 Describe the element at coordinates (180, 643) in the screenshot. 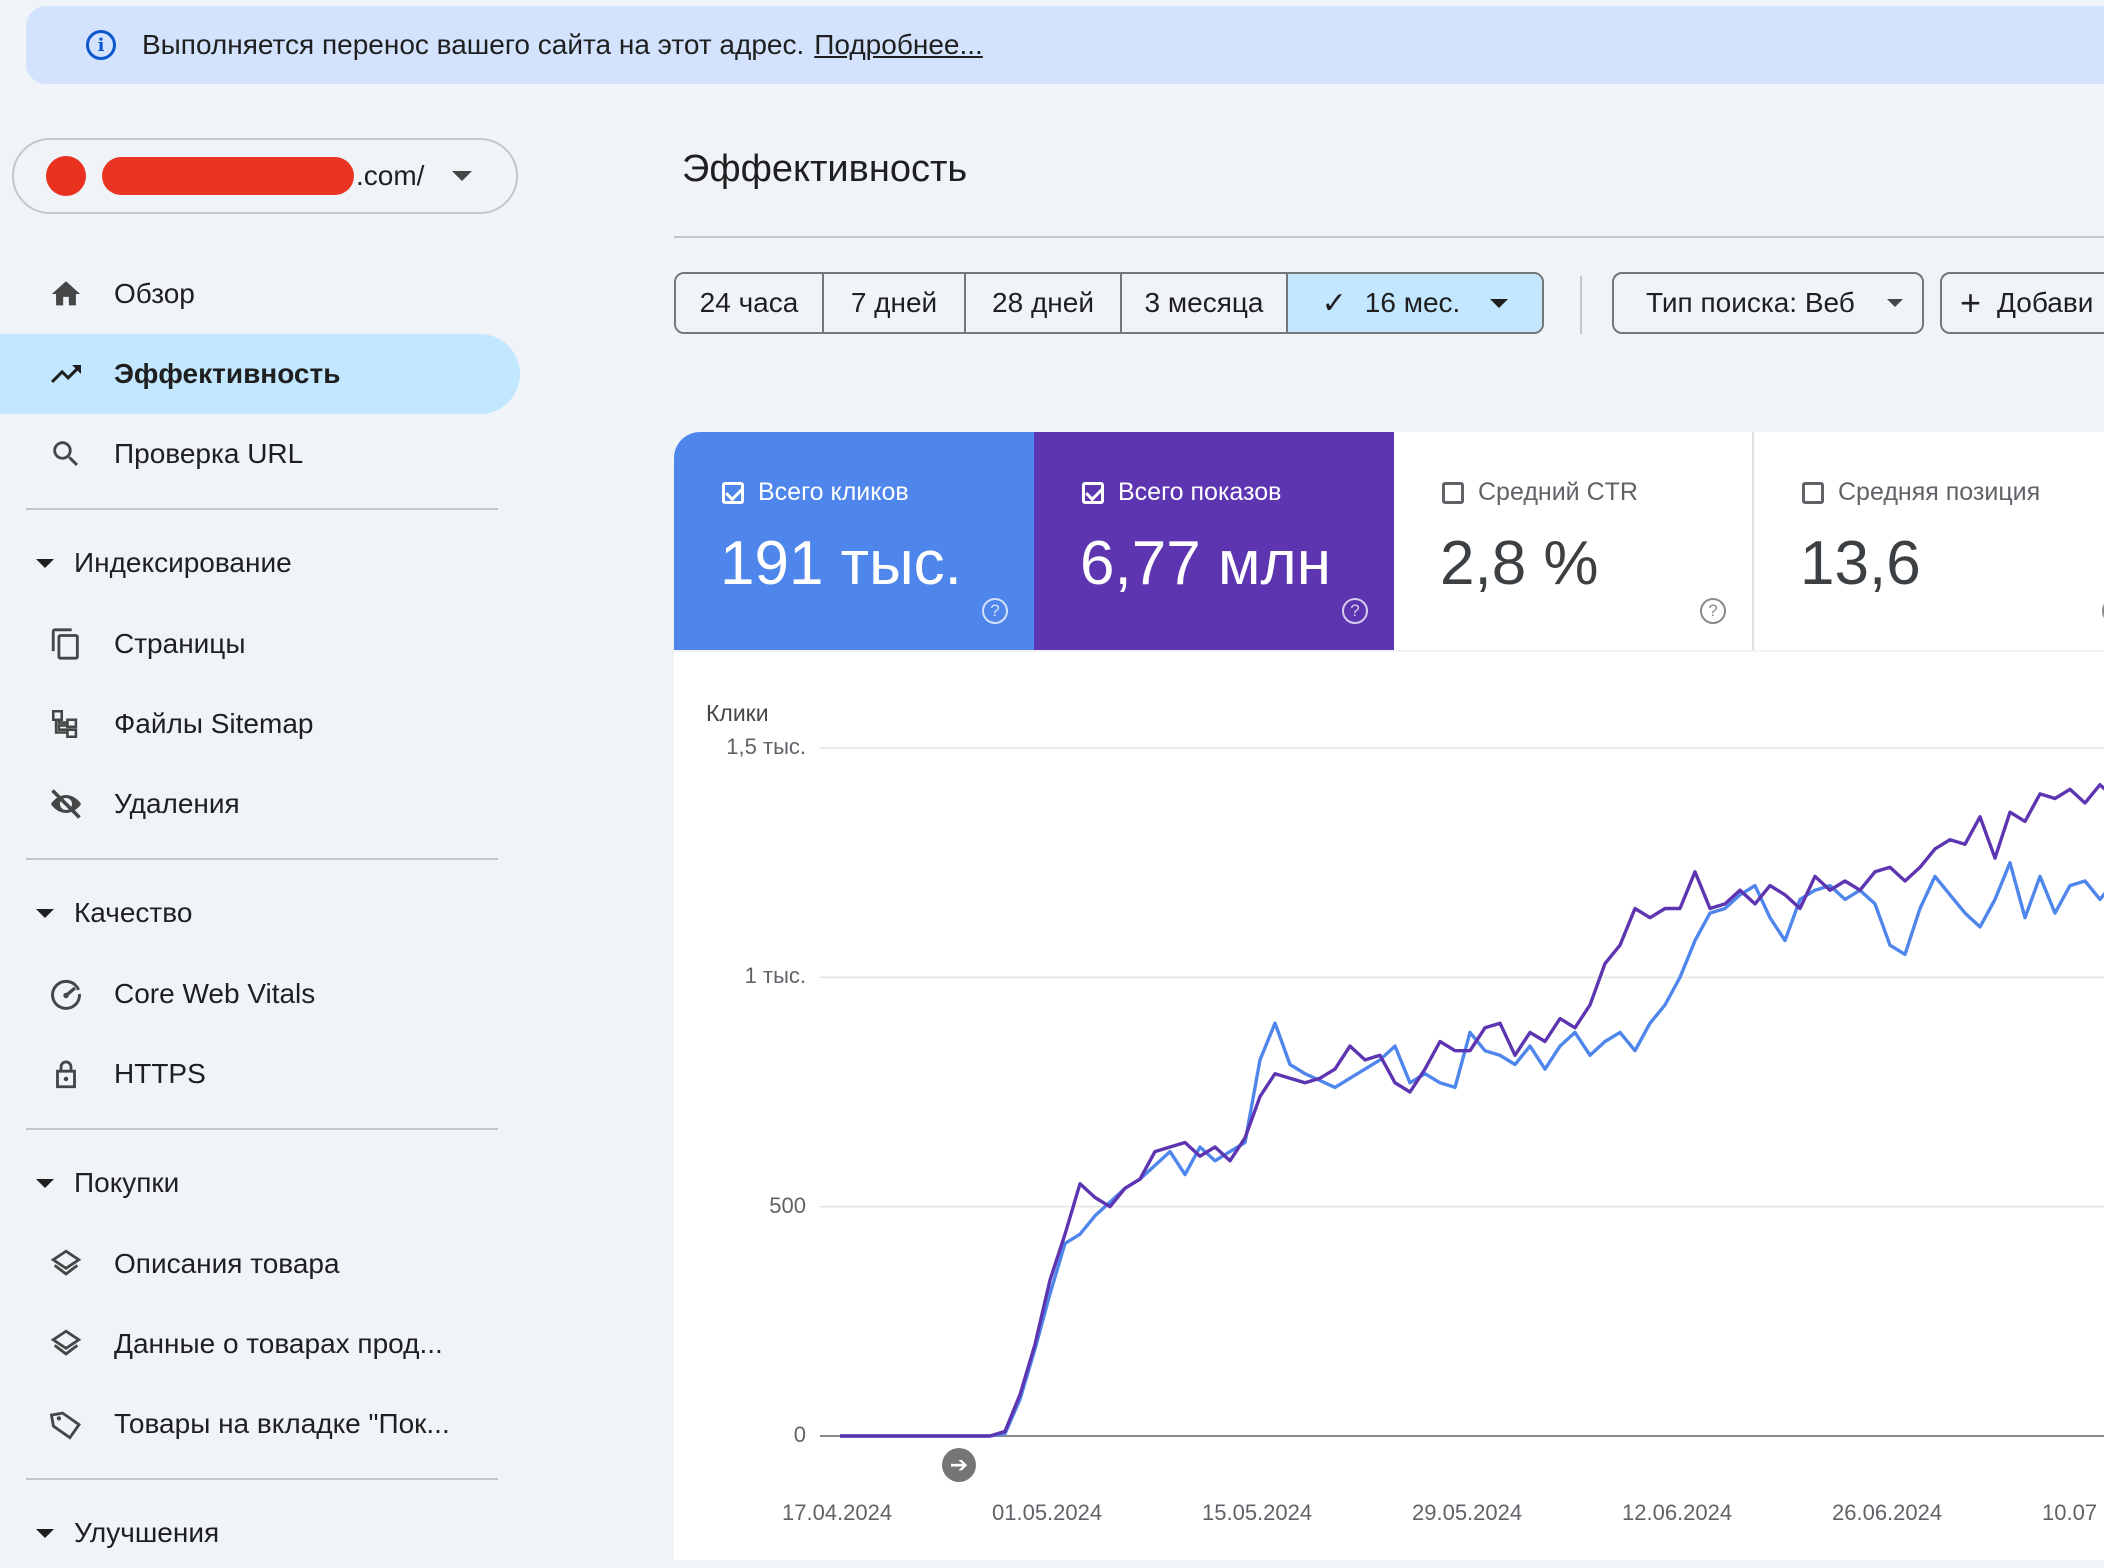

I see `sidebar-item-label: Страницы` at that location.